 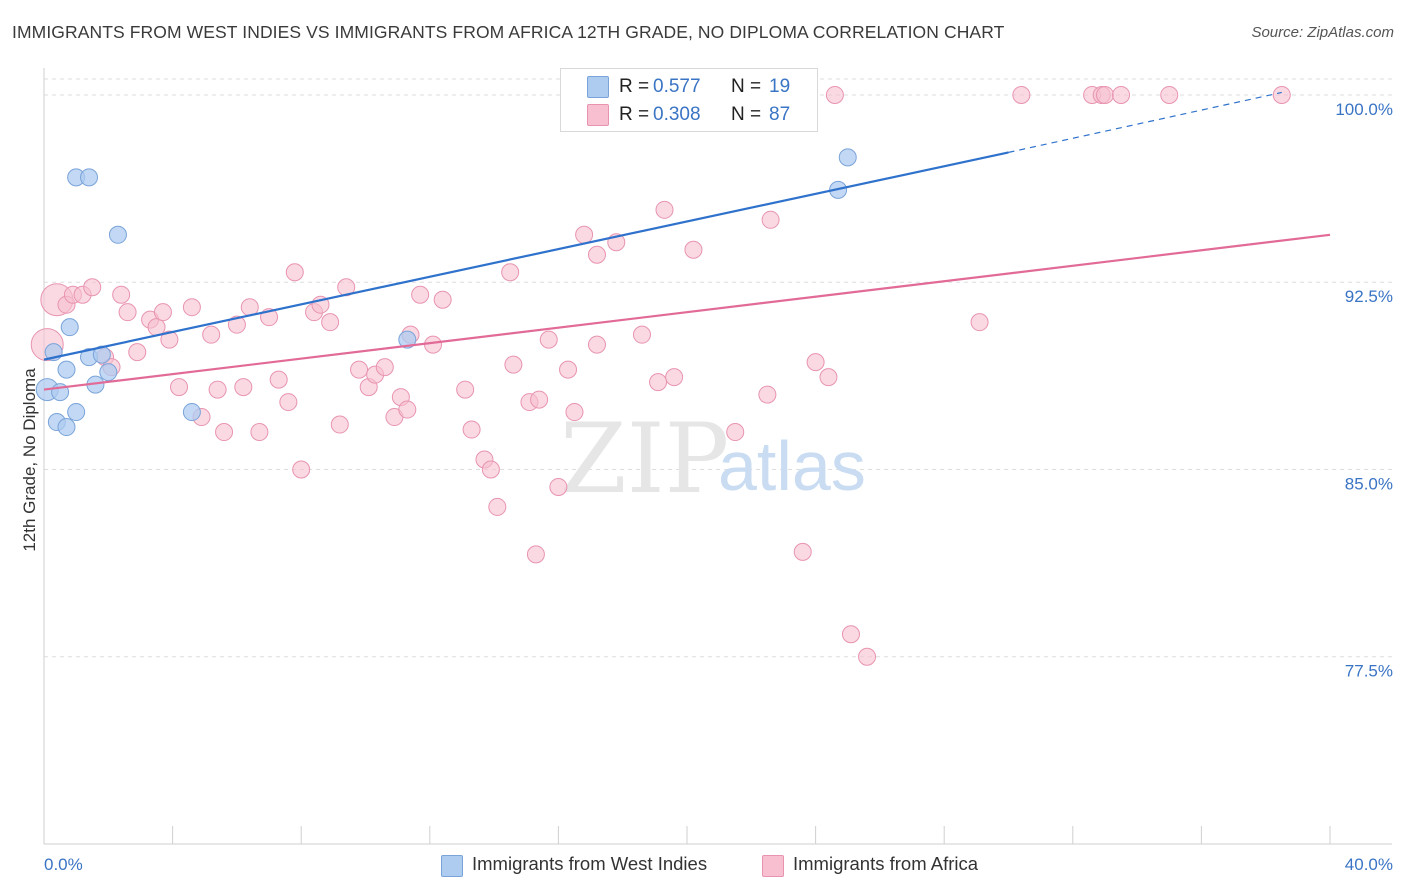 What do you see at coordinates (773, 866) in the screenshot?
I see `bottom-legend-swatch-africa` at bounding box center [773, 866].